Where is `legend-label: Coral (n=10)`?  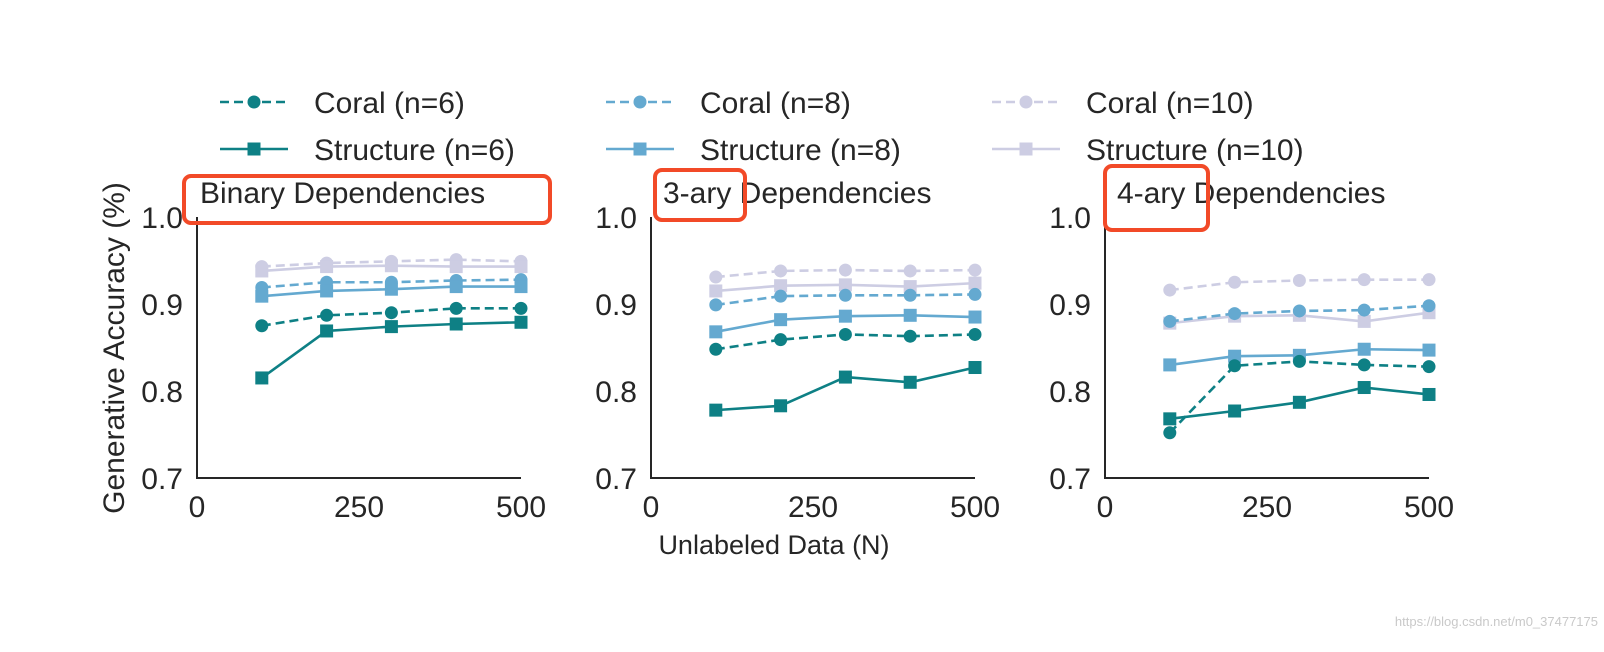
legend-label: Coral (n=10) is located at coordinates (1170, 103).